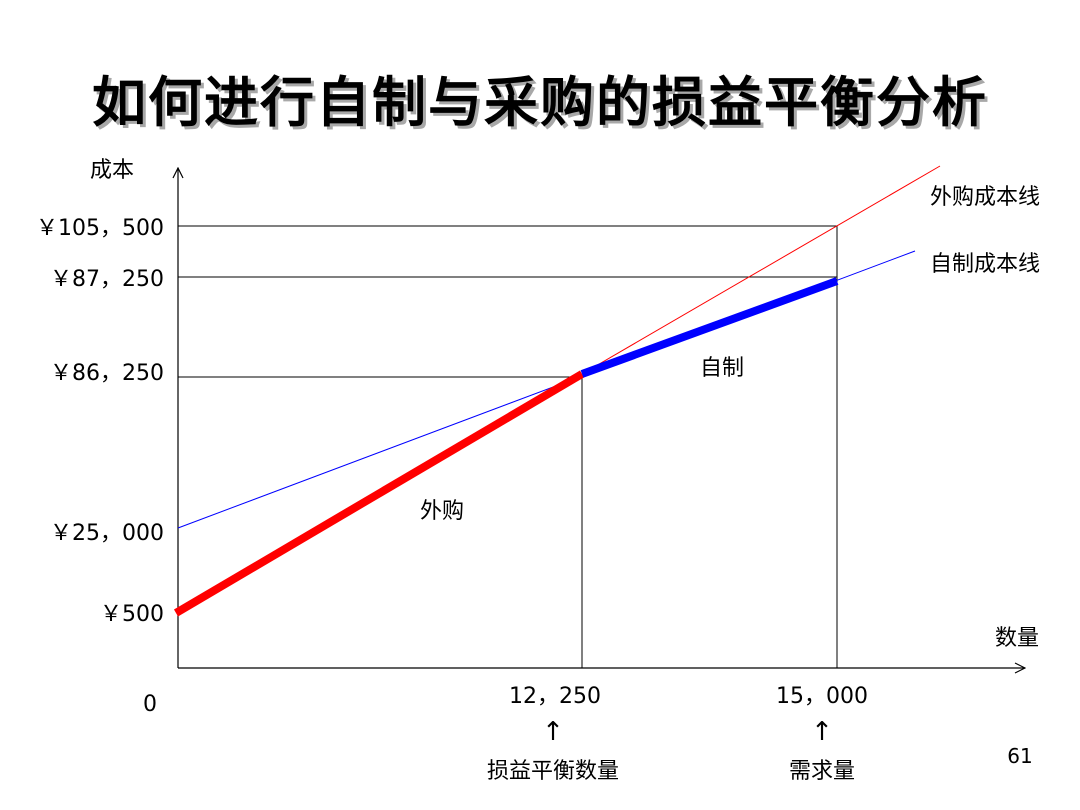 The height and width of the screenshot is (810, 1080). I want to click on inhouse-line-label: 自制成本线, so click(985, 264).